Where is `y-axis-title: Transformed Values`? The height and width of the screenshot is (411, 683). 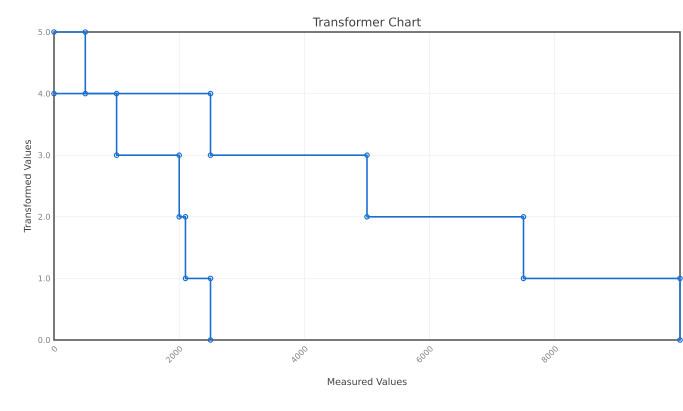 y-axis-title: Transformed Values is located at coordinates (27, 186).